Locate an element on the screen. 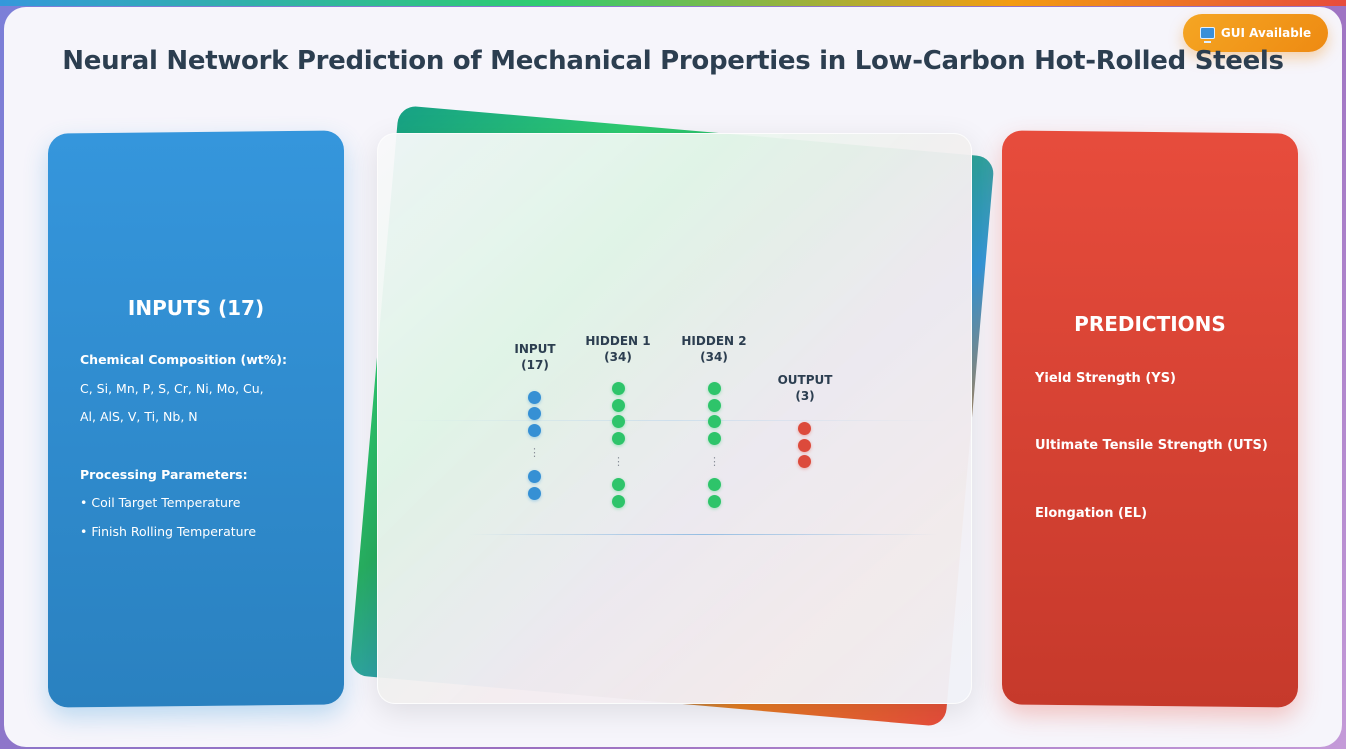 Image resolution: width=1346 pixels, height=749 pixels. chemical-elements-line-1: C, Si, Mn, P, S, Cr, Ni, Mo, Cu, is located at coordinates (172, 388).